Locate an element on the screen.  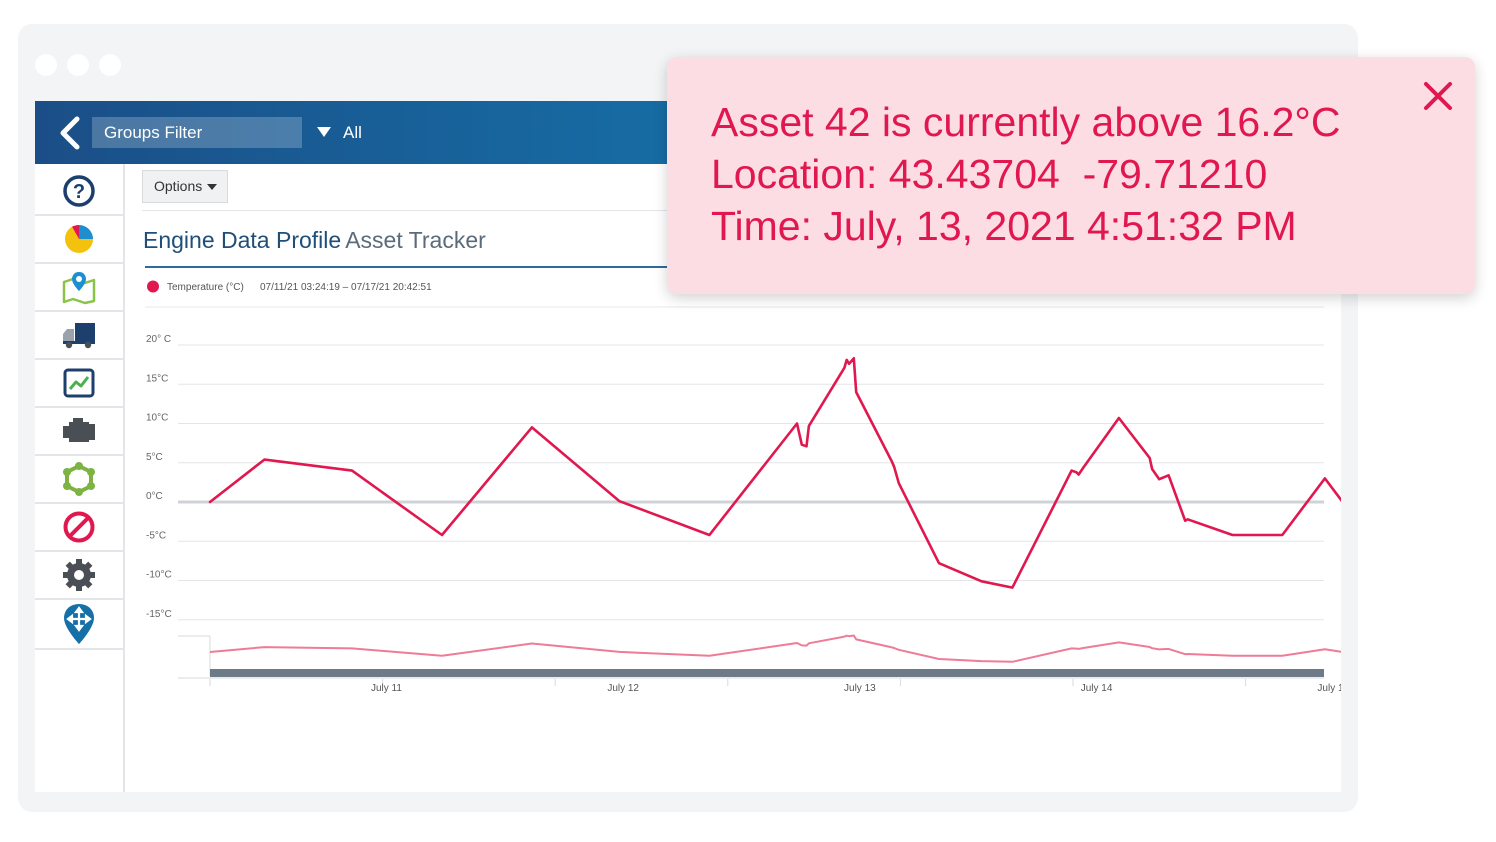
pie-chart-icon is located at coordinates (79, 238).